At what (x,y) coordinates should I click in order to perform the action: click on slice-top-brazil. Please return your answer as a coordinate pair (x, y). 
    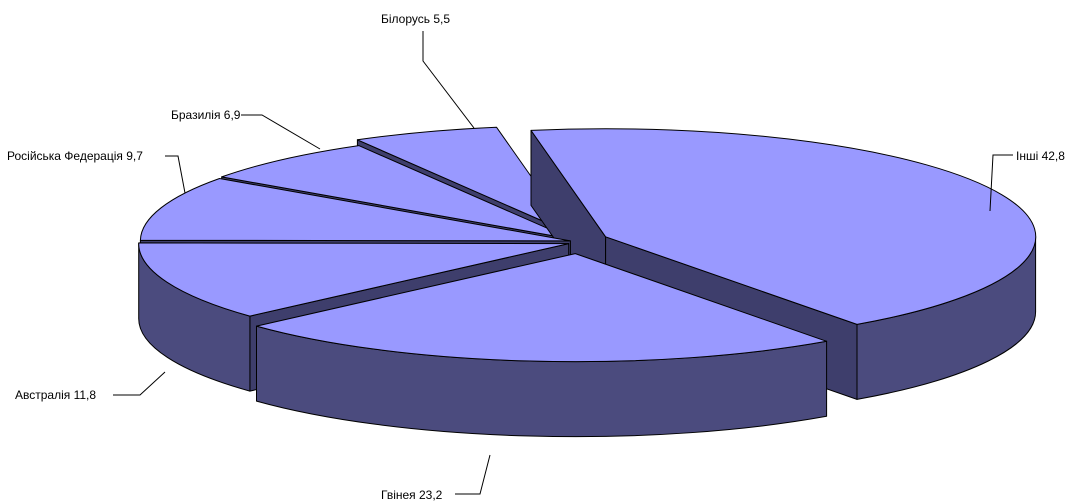
    Looking at the image, I should click on (397, 192).